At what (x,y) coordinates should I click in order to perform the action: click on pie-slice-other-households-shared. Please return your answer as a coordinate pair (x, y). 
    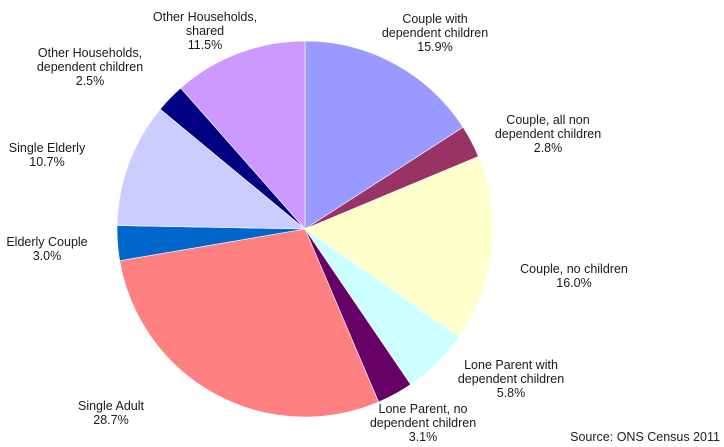
    Looking at the image, I should click on (243, 135).